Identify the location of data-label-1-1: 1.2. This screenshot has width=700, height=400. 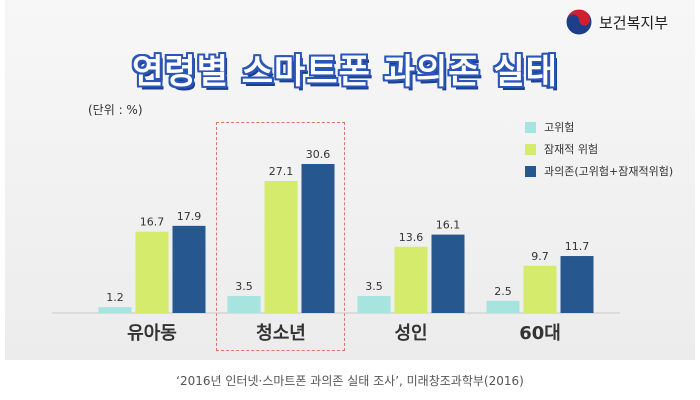
(115, 297).